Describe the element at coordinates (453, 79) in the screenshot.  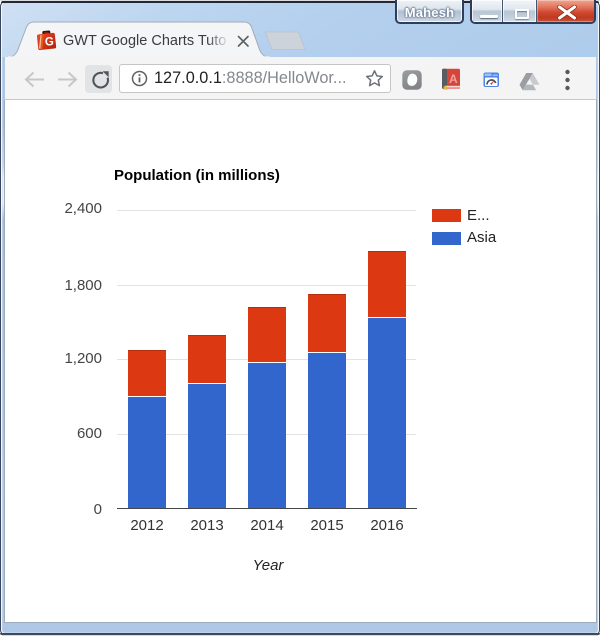
I see `svg-text: A` at that location.